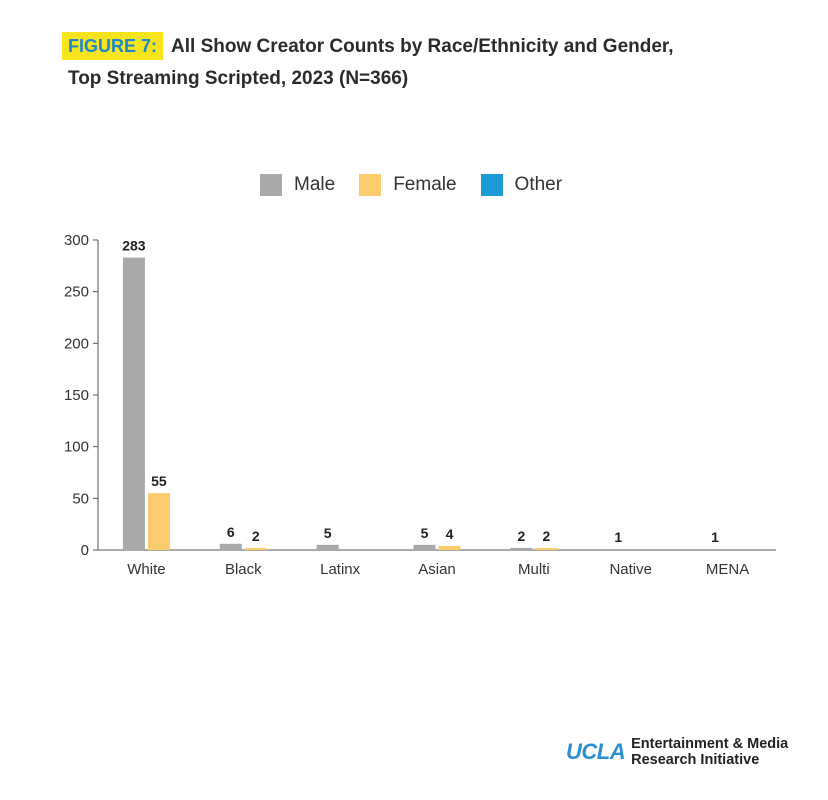  What do you see at coordinates (159, 481) in the screenshot?
I see `data-label-female-white: 55` at bounding box center [159, 481].